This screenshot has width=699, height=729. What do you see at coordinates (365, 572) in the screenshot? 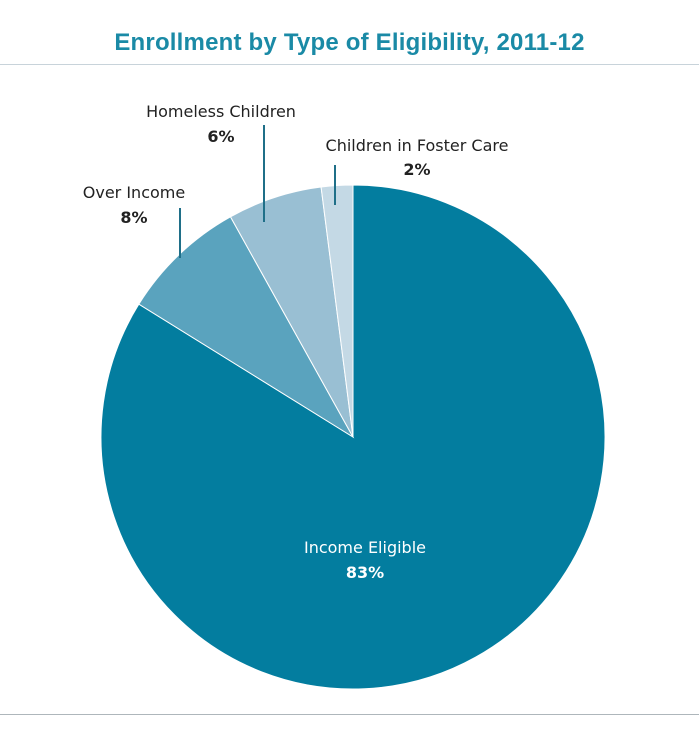
I see `slice-value-income-eligible: 83%` at bounding box center [365, 572].